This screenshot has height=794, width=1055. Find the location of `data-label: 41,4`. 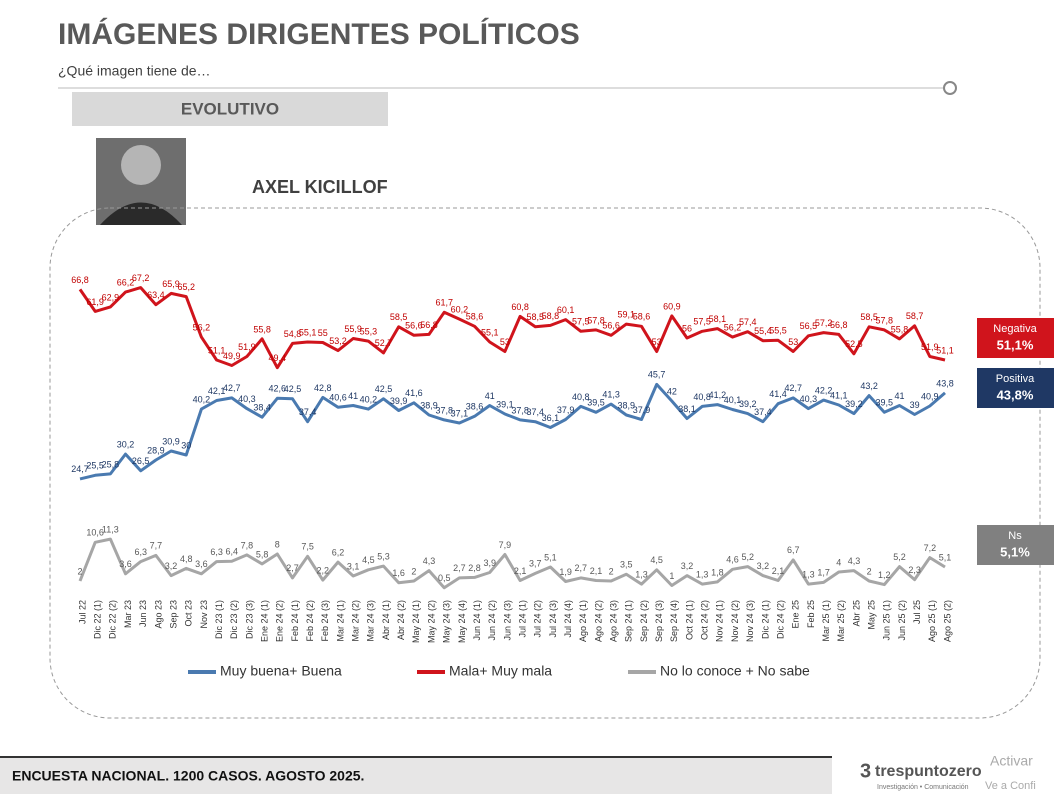

data-label: 41,4 is located at coordinates (778, 394).